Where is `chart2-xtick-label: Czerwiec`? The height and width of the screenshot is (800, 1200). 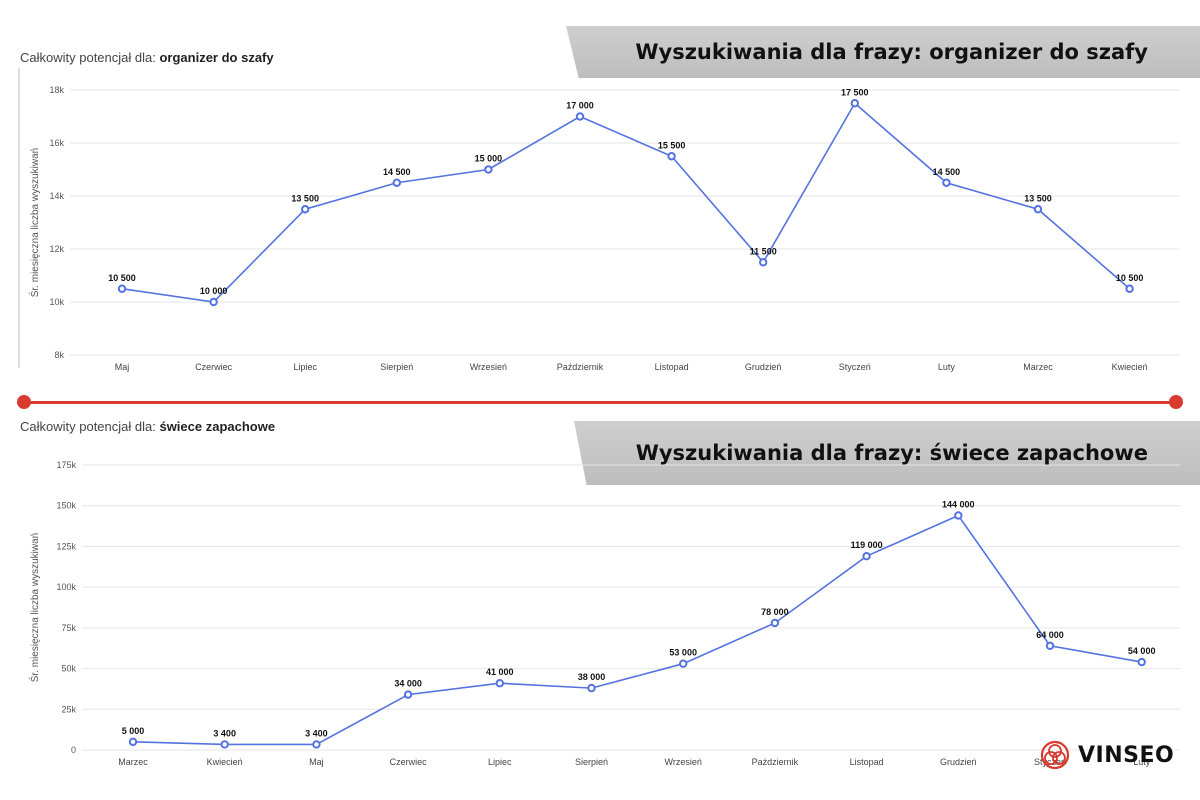 chart2-xtick-label: Czerwiec is located at coordinates (409, 762).